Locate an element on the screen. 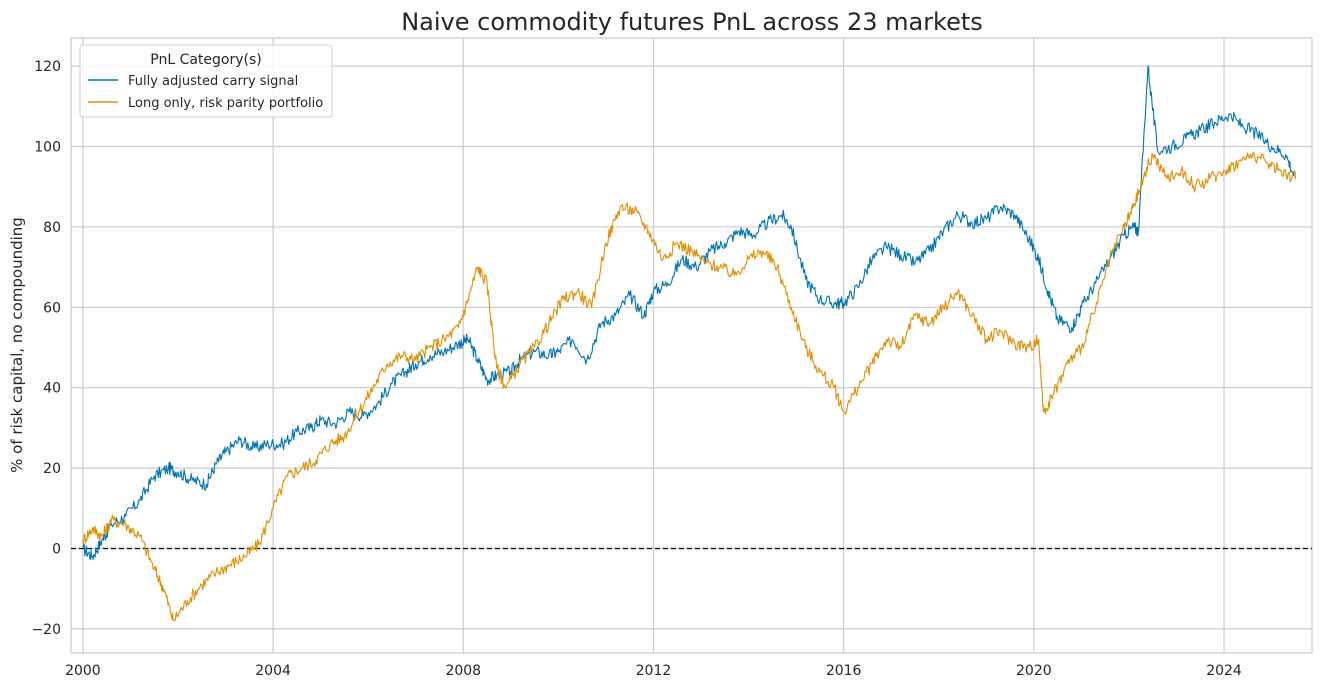 This screenshot has width=1322, height=692. y-tick-labels: −20 0 20 40 60 80 100 120 is located at coordinates (46, 348).